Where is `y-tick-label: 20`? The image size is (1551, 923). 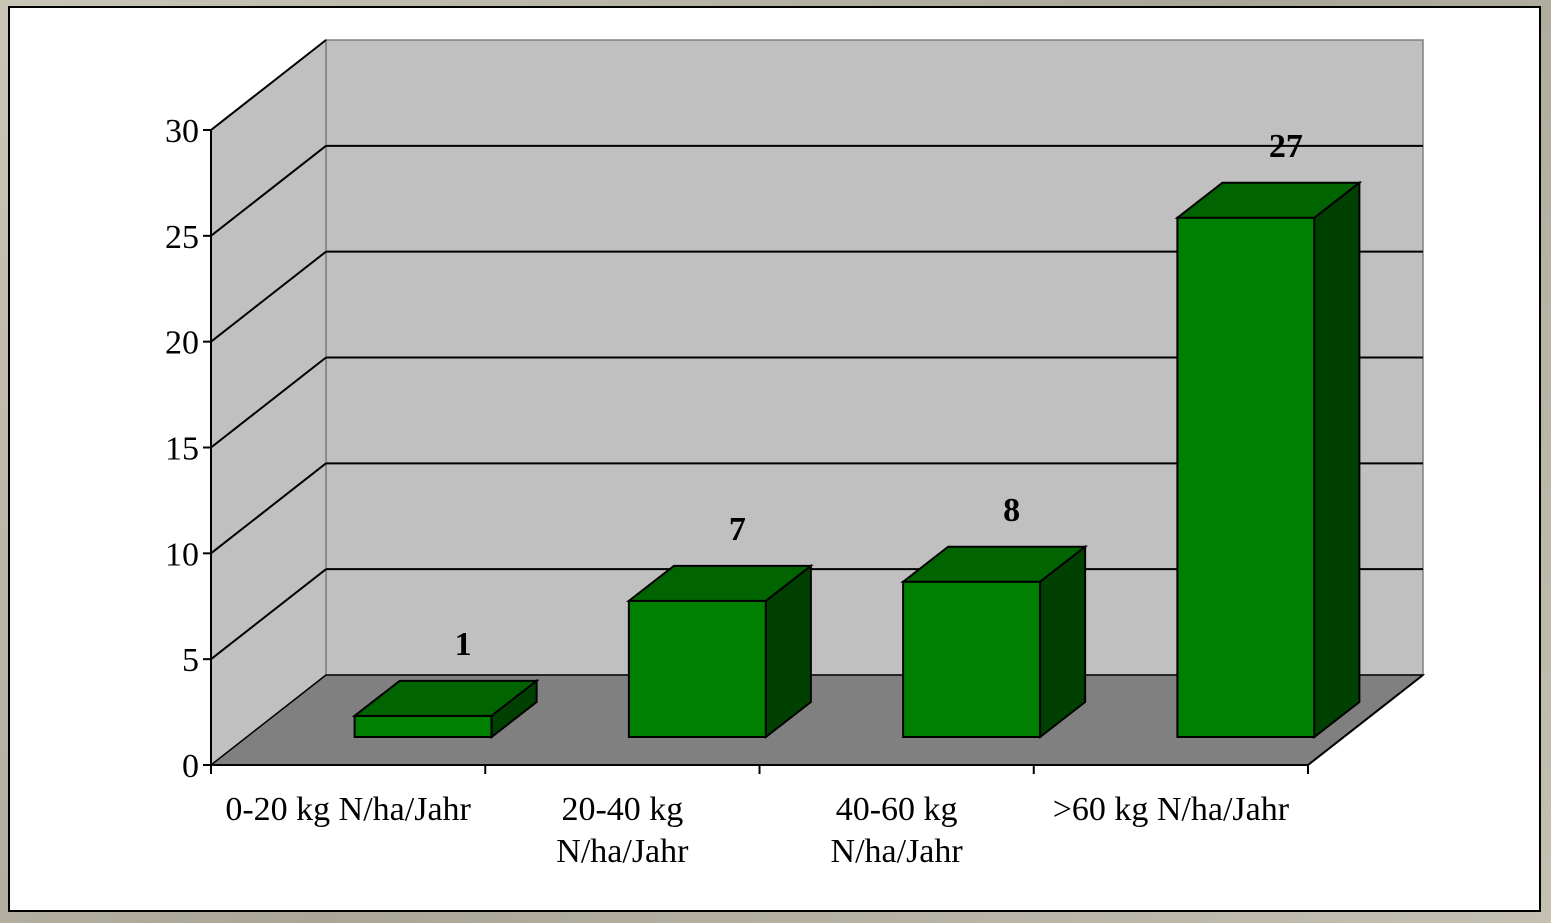 y-tick-label: 20 is located at coordinates (182, 343).